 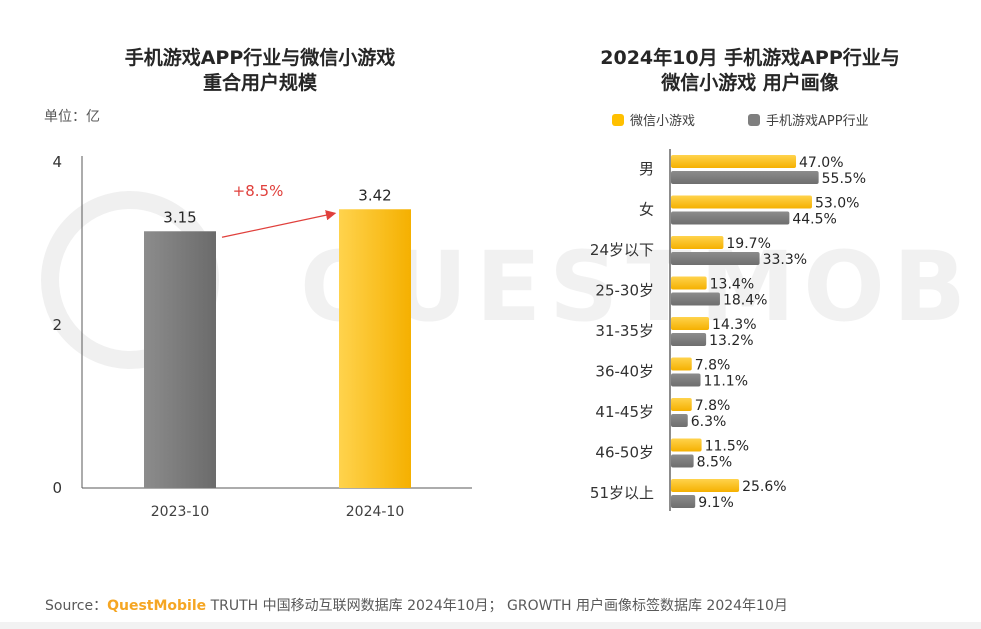 I want to click on y-tick-label: 4, so click(x=57, y=162).